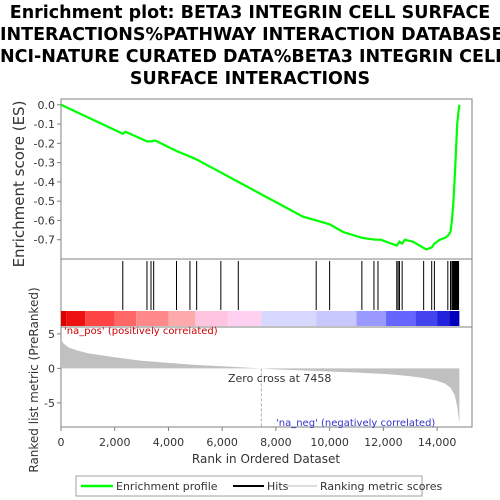 This screenshot has width=500, height=500. Describe the element at coordinates (266, 459) in the screenshot. I see `x-axis-label: Rank in Ordered Dataset` at that location.